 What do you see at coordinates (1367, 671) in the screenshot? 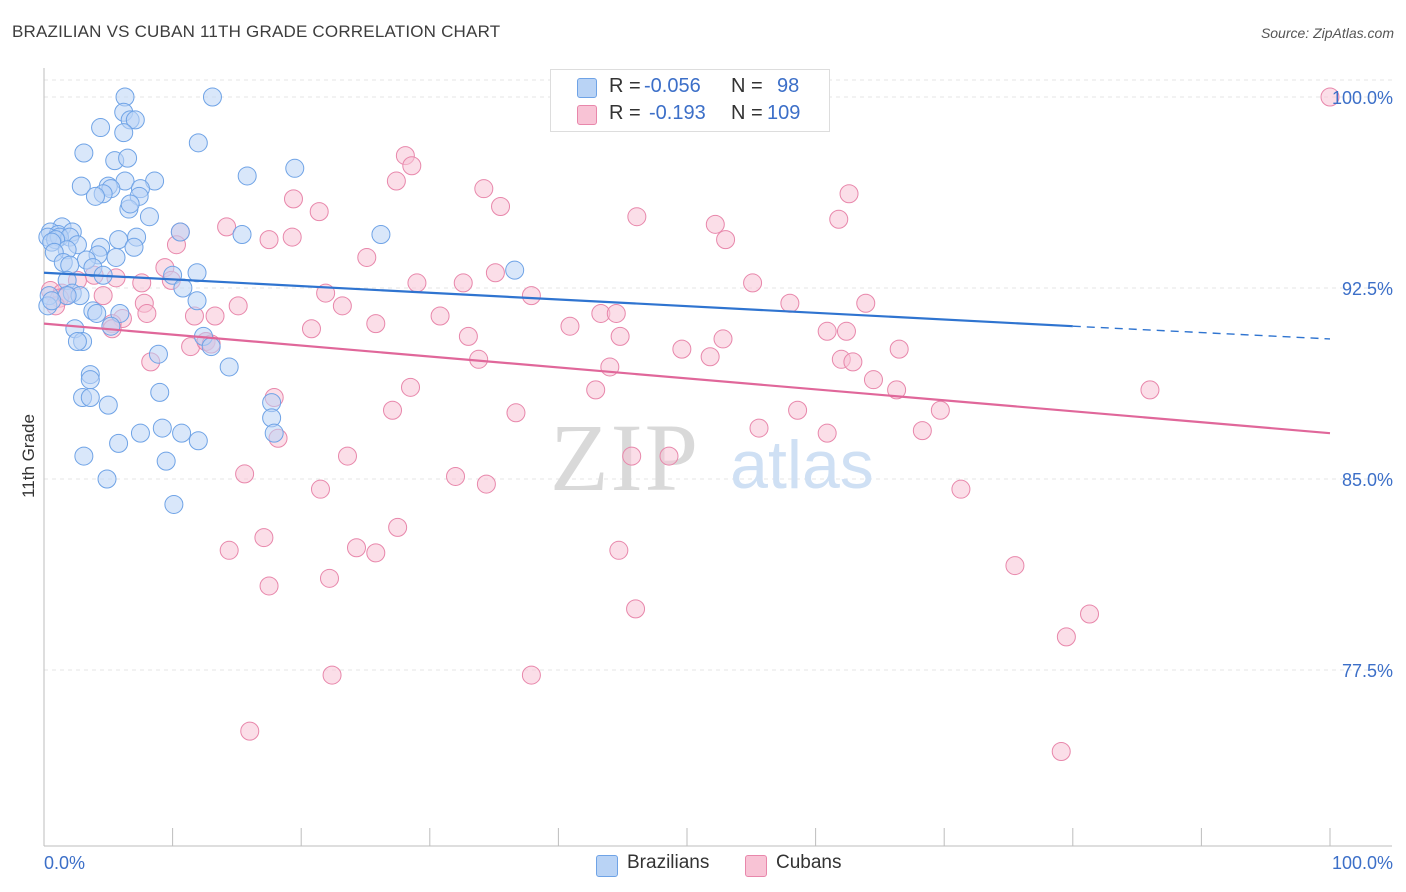
I see `y-tick-label: 77.5%` at bounding box center [1367, 671].